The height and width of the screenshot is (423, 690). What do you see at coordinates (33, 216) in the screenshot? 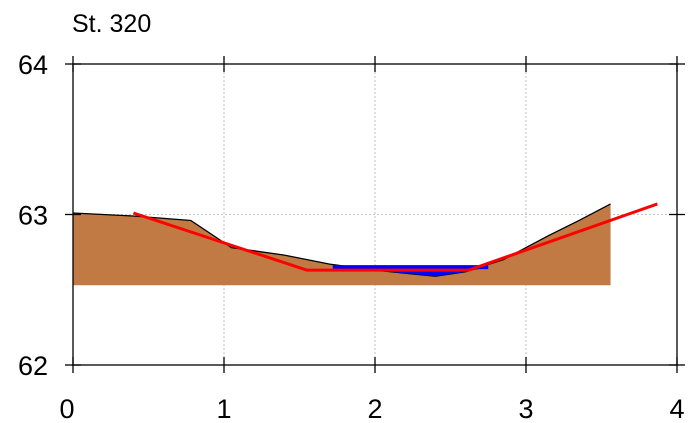
I see `y-tick-label: 63` at bounding box center [33, 216].